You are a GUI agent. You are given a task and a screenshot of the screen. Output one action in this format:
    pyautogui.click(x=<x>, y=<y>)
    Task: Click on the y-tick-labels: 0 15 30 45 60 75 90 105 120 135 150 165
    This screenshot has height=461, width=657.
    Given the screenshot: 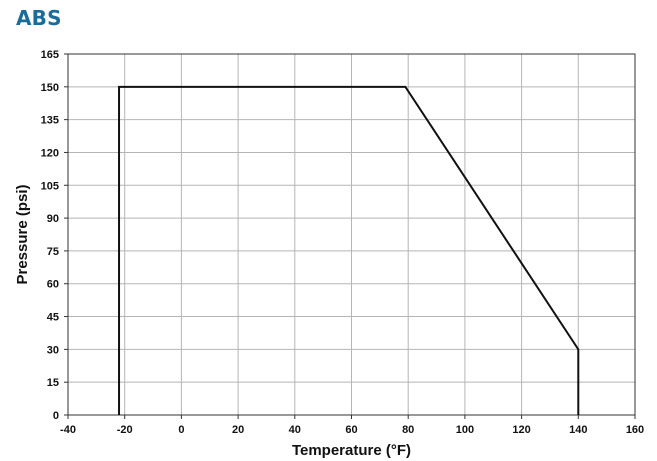 What is the action you would take?
    pyautogui.click(x=50, y=235)
    